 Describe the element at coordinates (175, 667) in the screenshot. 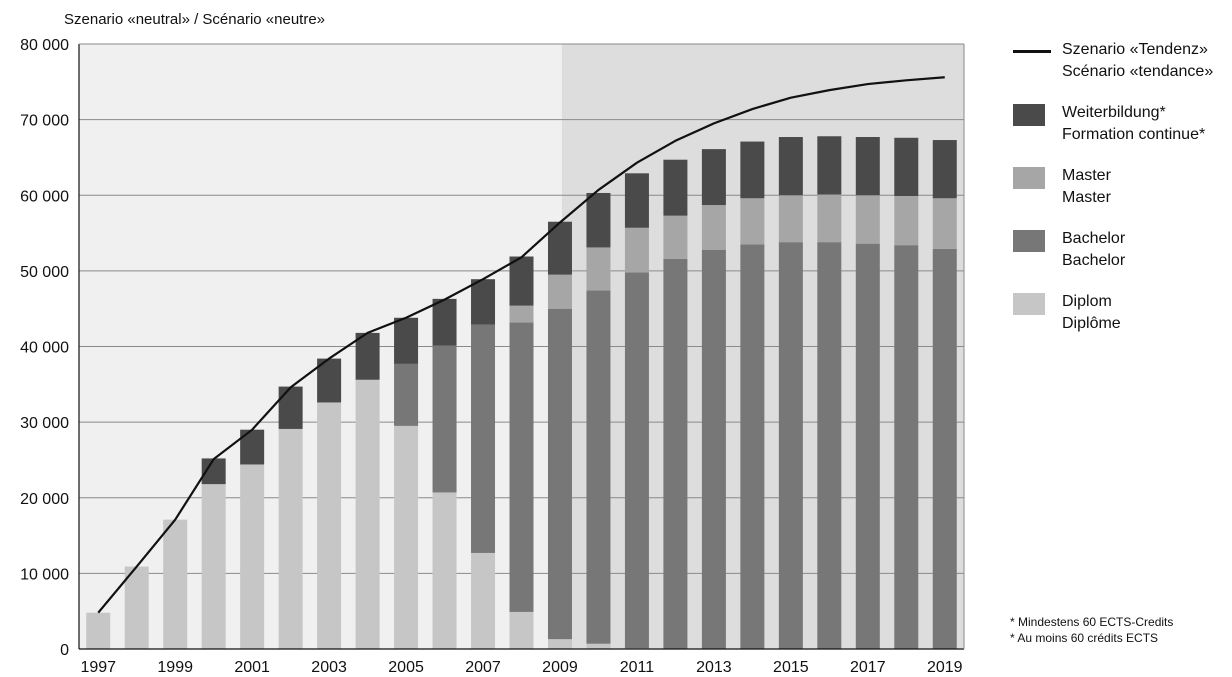

I see `x-tick-label: 1999` at that location.